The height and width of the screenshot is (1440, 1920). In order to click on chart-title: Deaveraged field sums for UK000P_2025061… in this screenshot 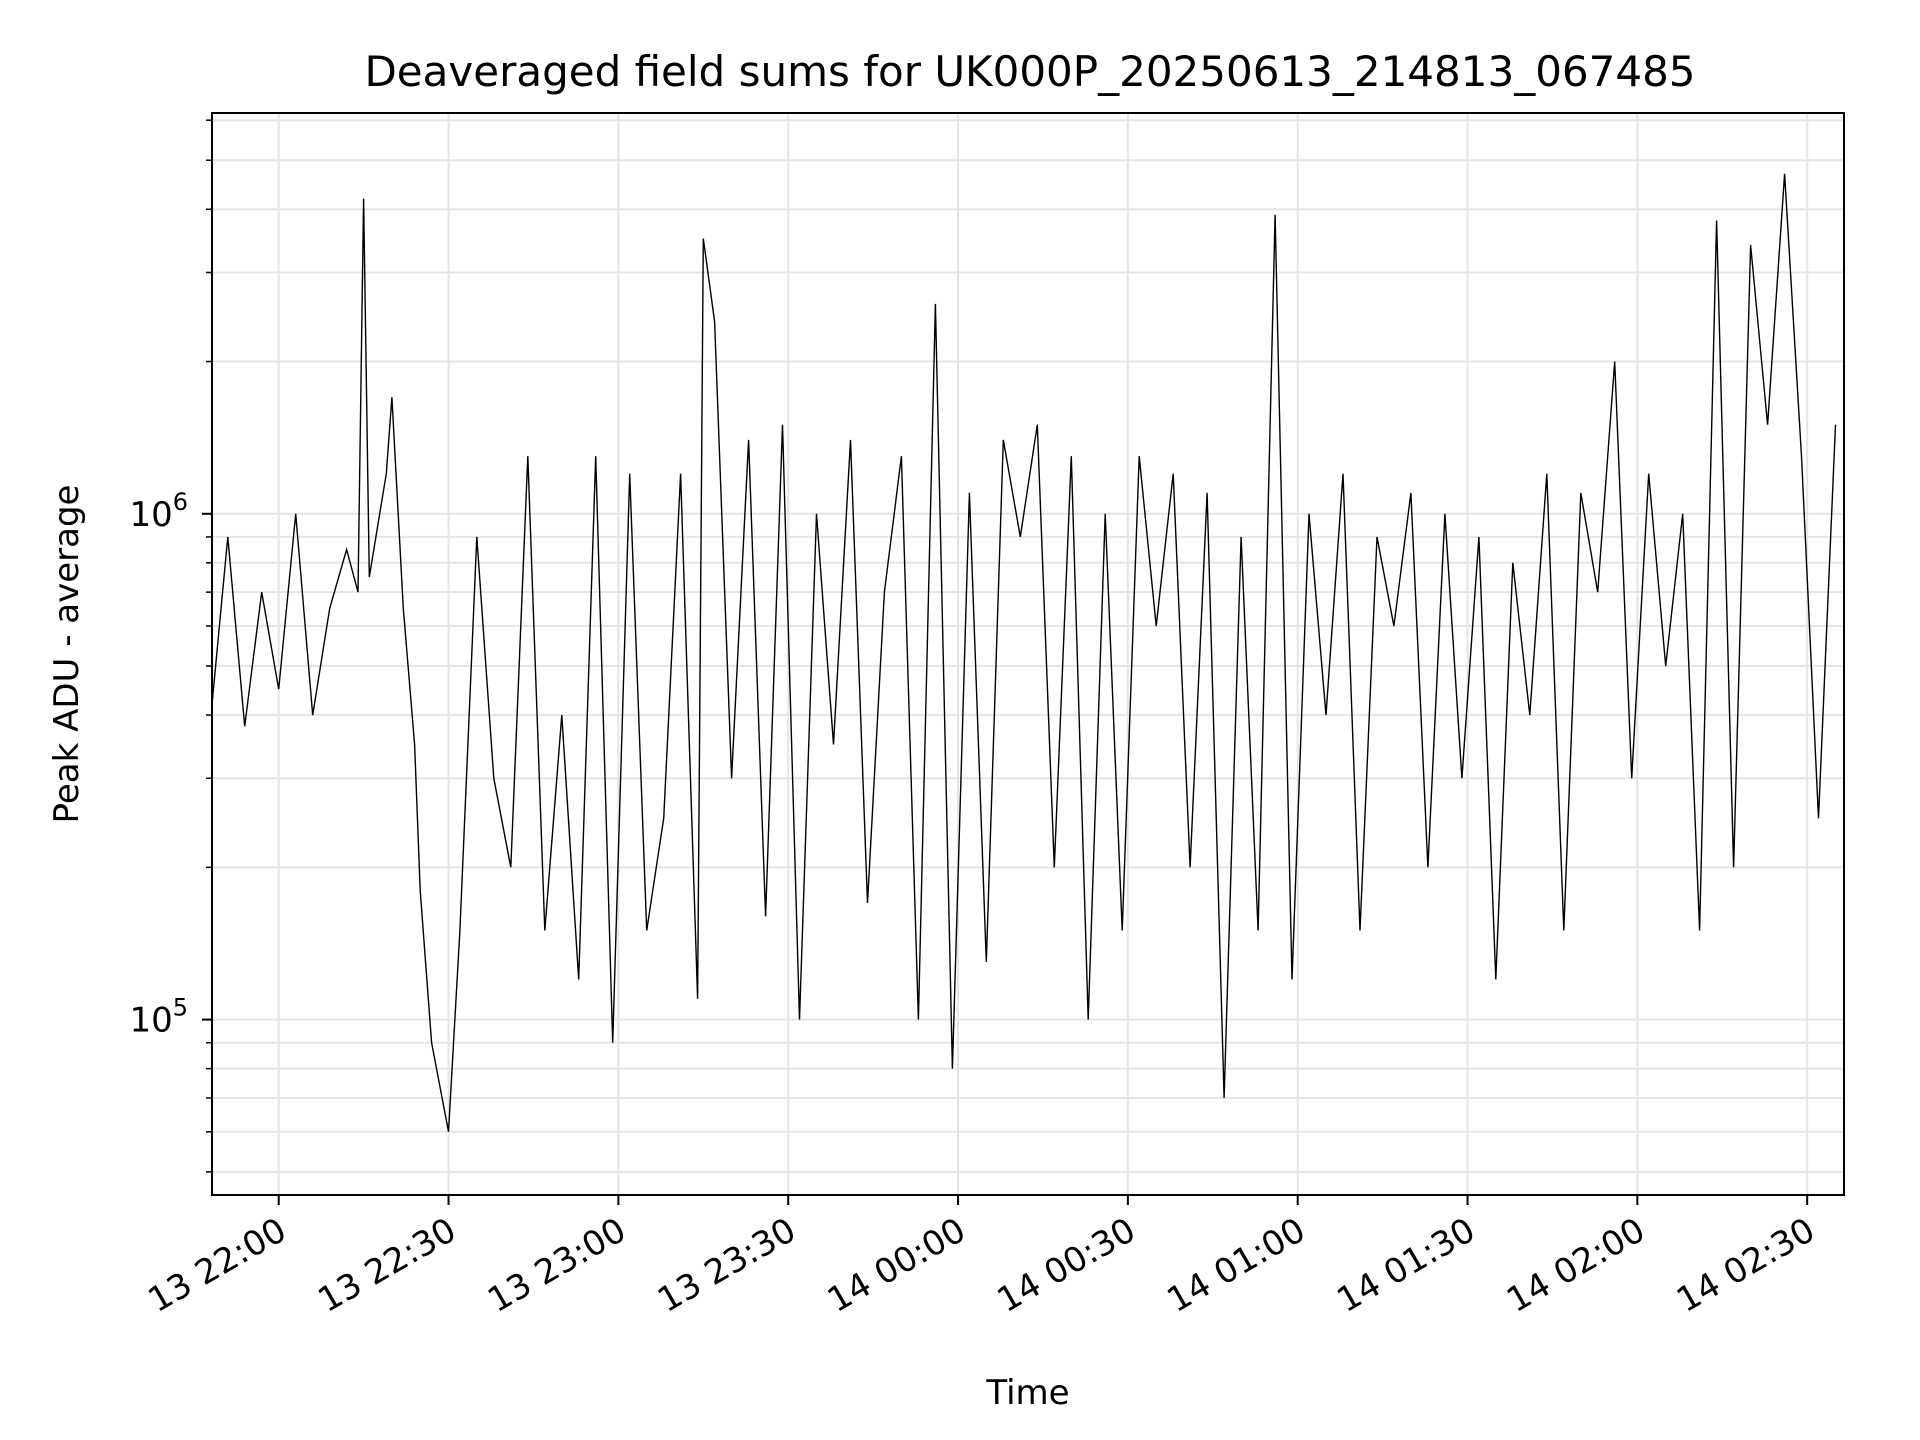, I will do `click(1029, 71)`.